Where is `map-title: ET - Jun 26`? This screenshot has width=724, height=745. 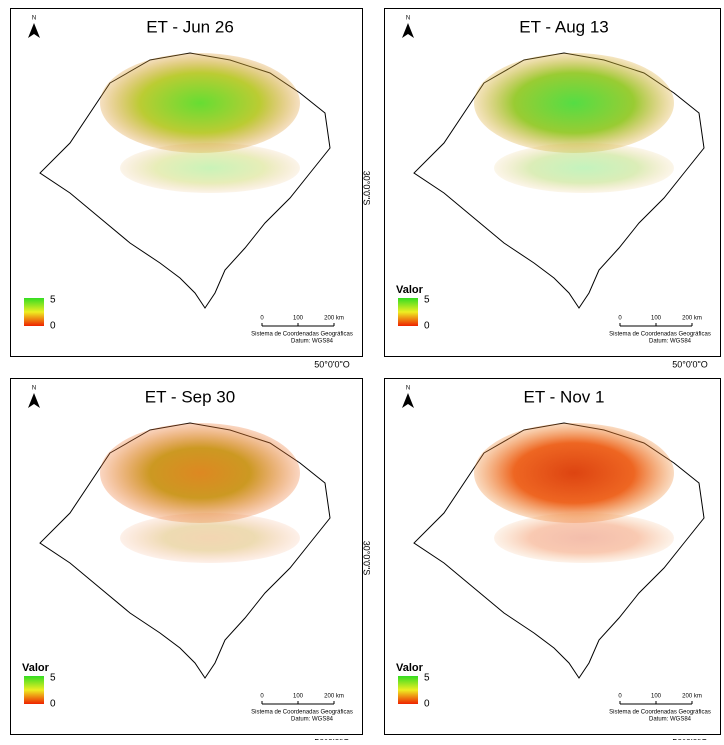 map-title: ET - Jun 26 is located at coordinates (190, 26).